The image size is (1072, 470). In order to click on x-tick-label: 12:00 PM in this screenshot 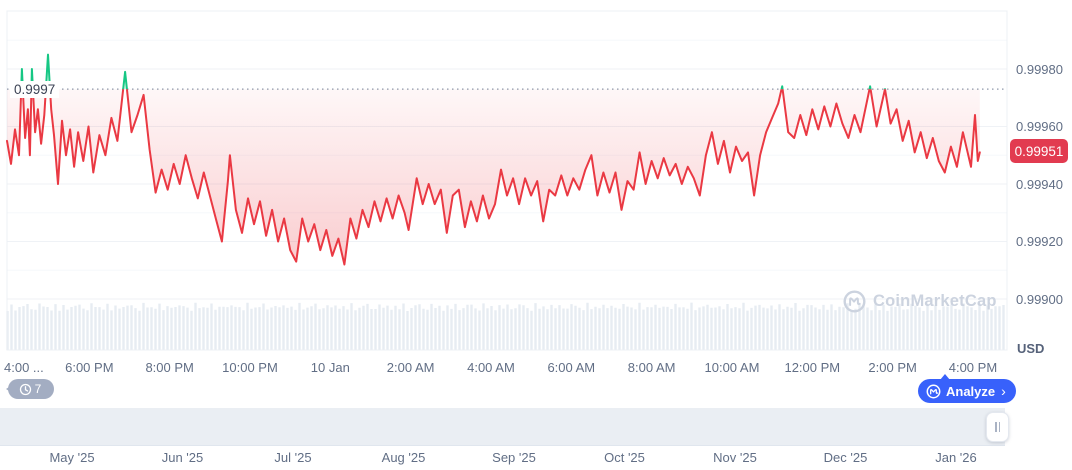, I will do `click(812, 367)`.